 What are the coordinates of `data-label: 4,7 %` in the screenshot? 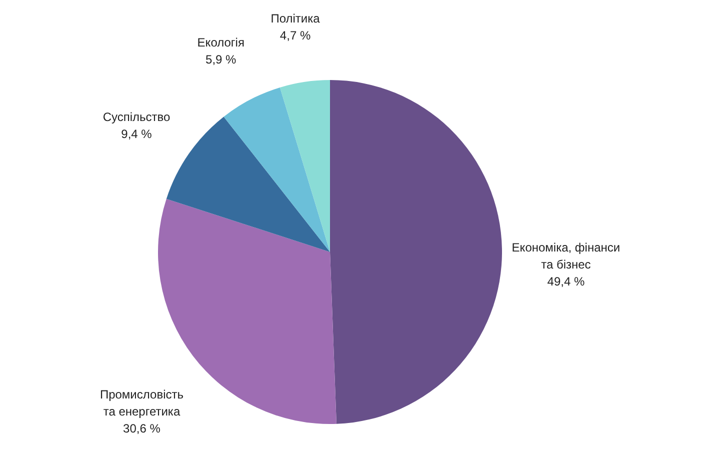 It's located at (295, 35).